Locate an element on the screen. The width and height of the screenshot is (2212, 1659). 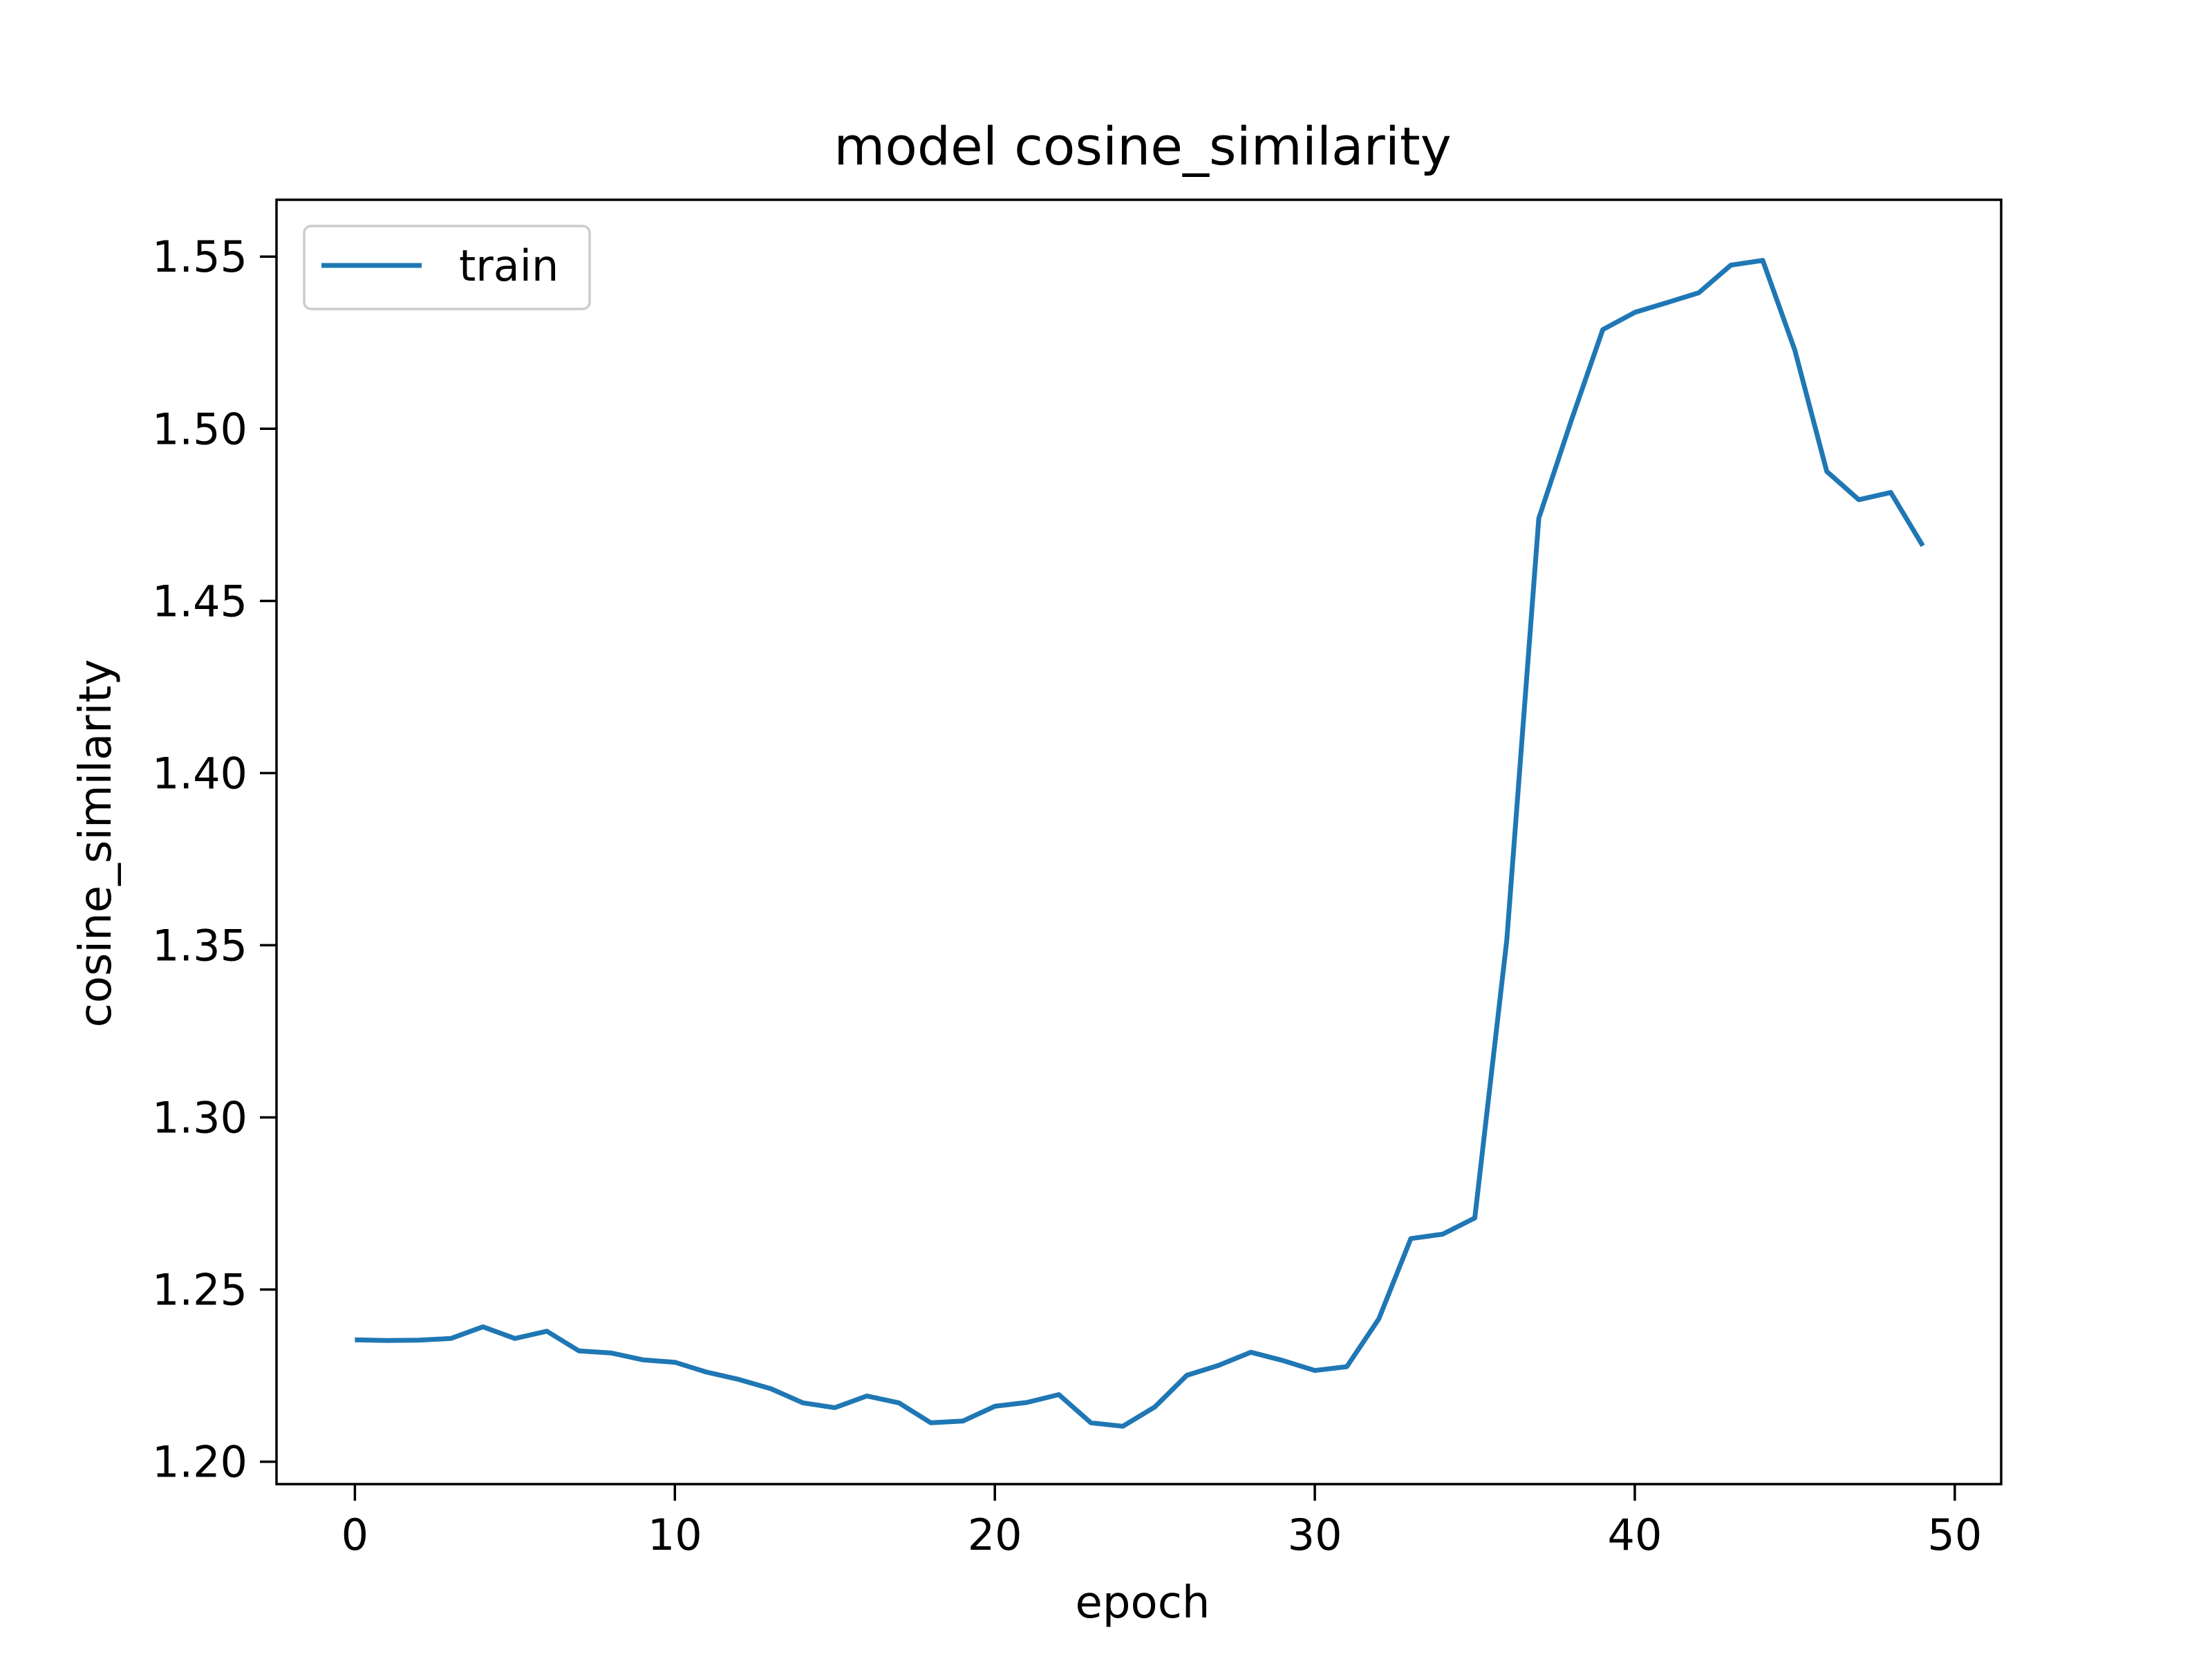
legend-box is located at coordinates (447, 267).